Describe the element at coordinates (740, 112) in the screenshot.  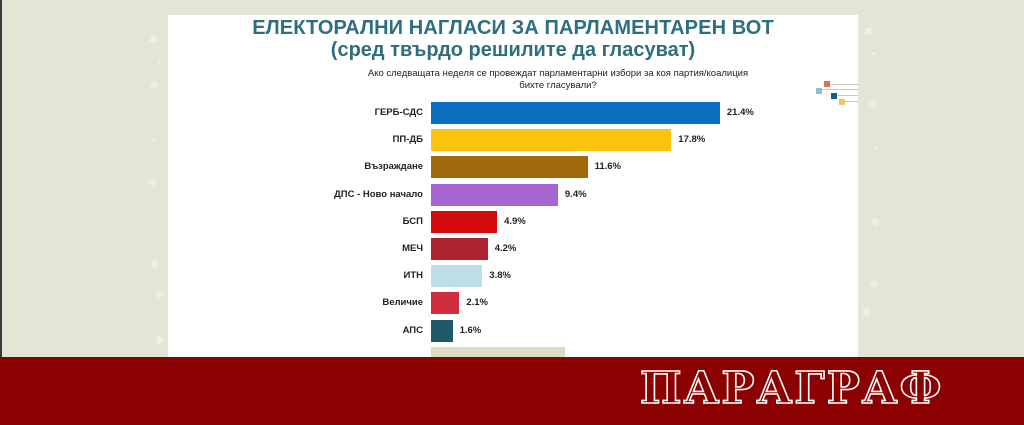
I see `value-label: 21.4%` at that location.